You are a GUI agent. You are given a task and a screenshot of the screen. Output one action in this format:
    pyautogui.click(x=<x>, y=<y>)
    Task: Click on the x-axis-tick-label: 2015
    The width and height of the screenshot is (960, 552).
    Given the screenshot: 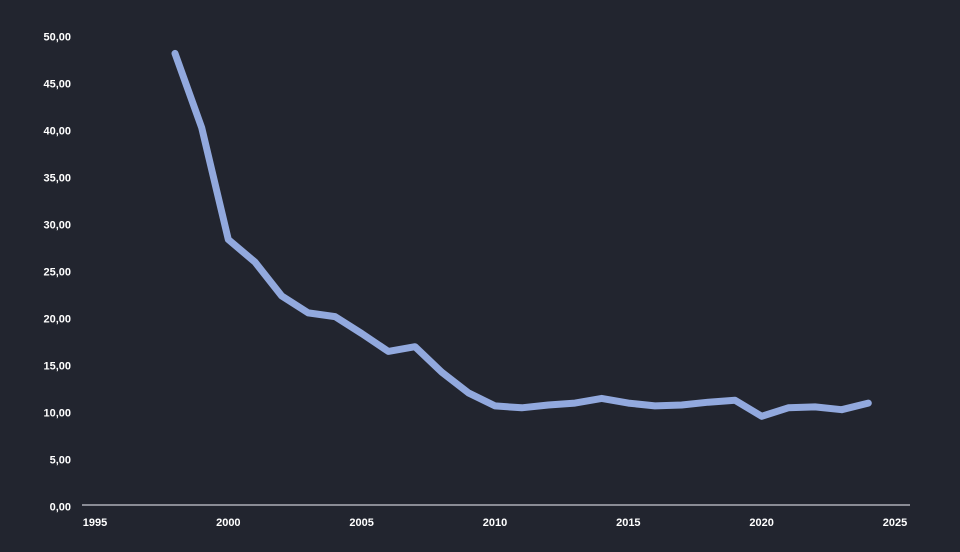 What is the action you would take?
    pyautogui.click(x=628, y=523)
    